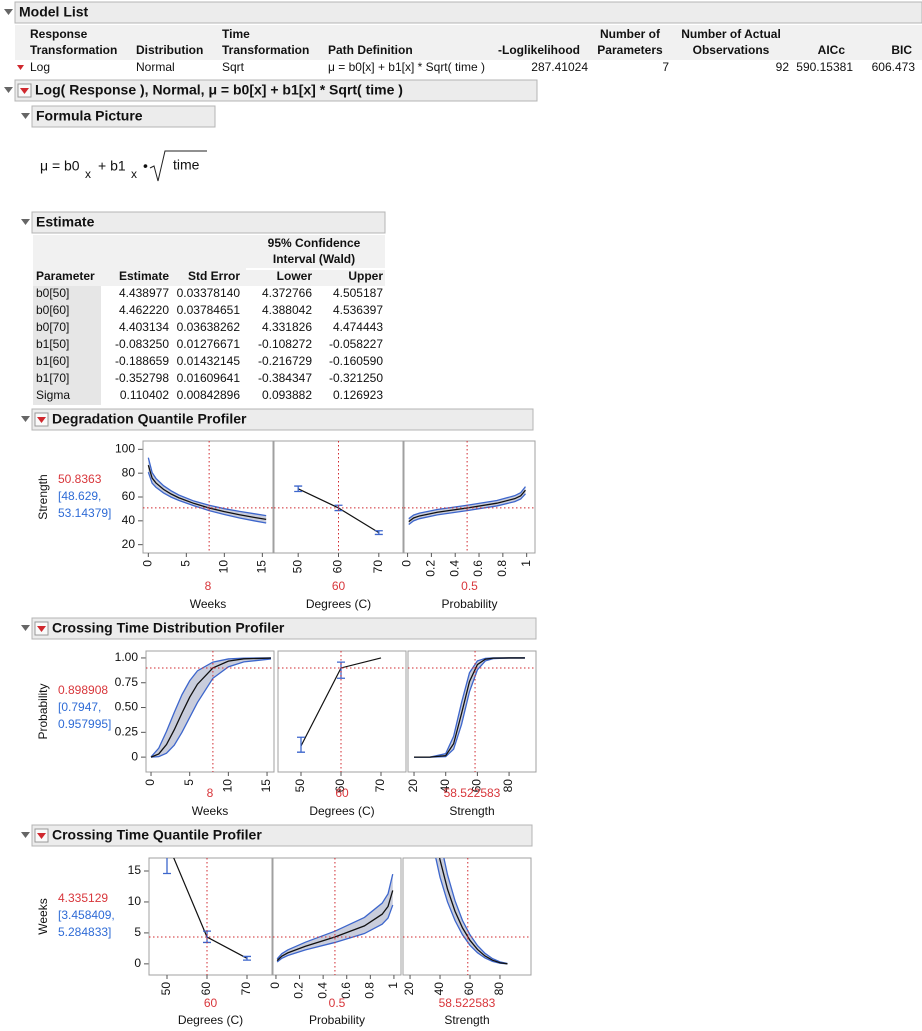  I want to click on row-label-bg, so click(67, 345).